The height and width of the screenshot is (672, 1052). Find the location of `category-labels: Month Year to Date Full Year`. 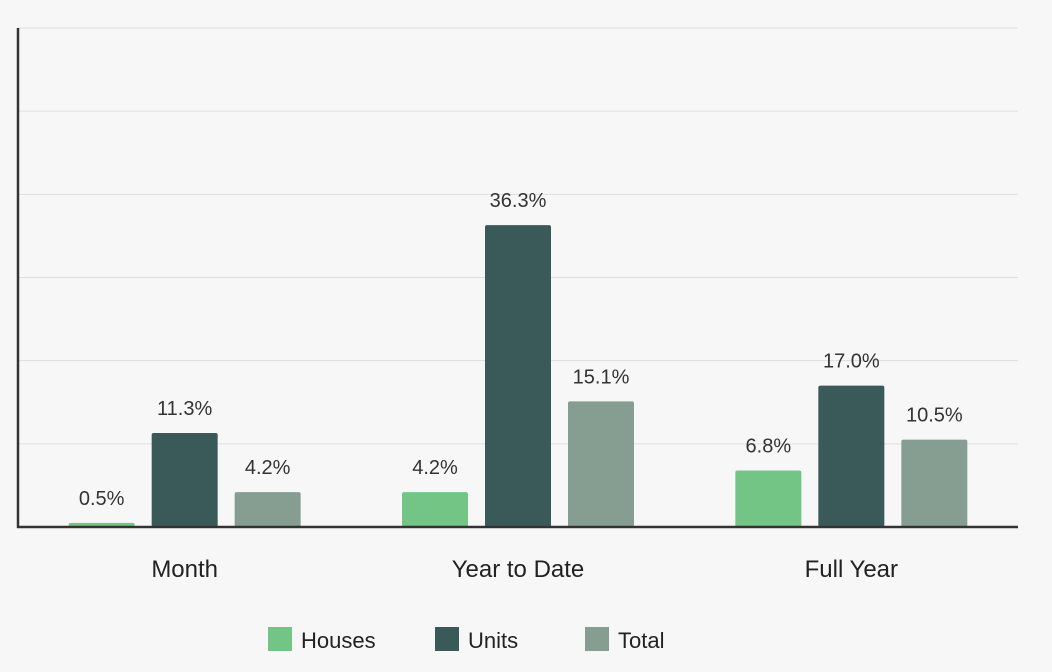

category-labels: Month Year to Date Full Year is located at coordinates (524, 569).